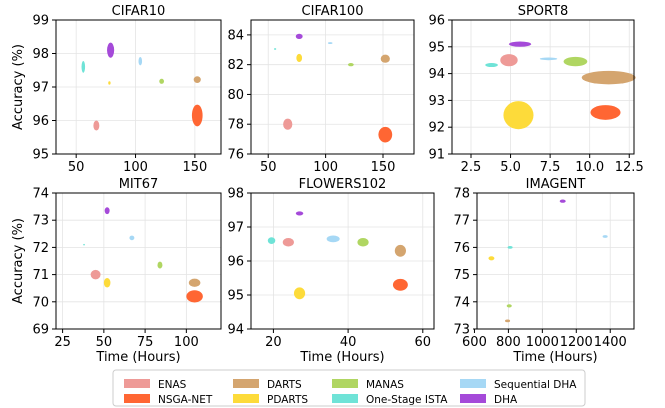 The width and height of the screenshot is (665, 408). What do you see at coordinates (461, 221) in the screenshot?
I see `y-tick-label: 77` at bounding box center [461, 221].